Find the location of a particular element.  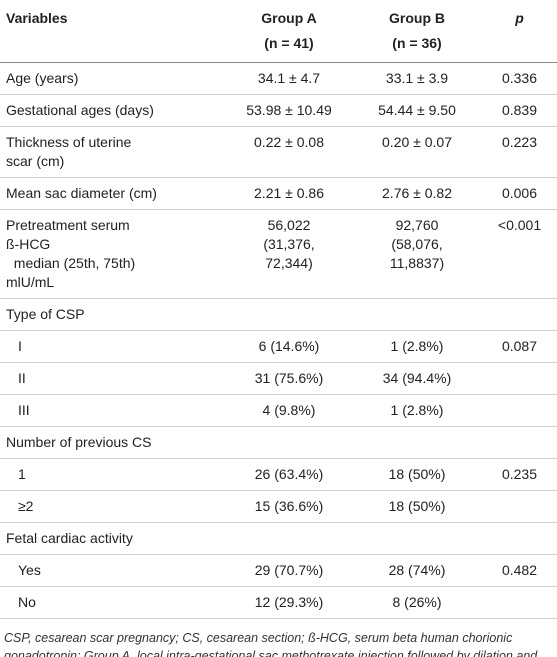

table-cell: 56,022 (31,376, 72,344) is located at coordinates (288, 254).